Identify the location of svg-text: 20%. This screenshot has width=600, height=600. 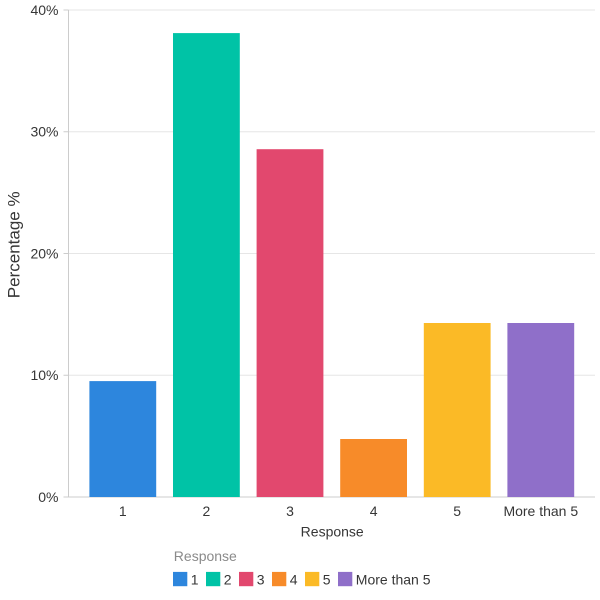
(44, 253).